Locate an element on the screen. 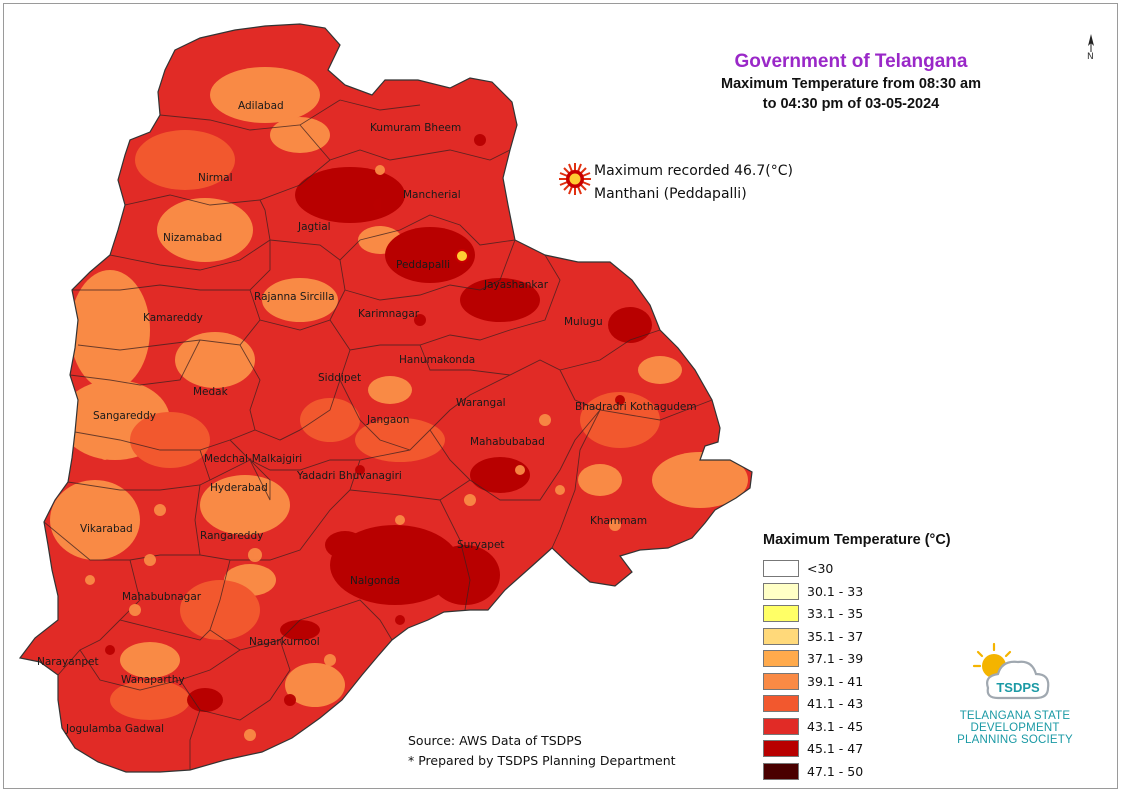 This screenshot has width=1123, height=794. district-label-hyderabad: Hyderabad is located at coordinates (239, 488).